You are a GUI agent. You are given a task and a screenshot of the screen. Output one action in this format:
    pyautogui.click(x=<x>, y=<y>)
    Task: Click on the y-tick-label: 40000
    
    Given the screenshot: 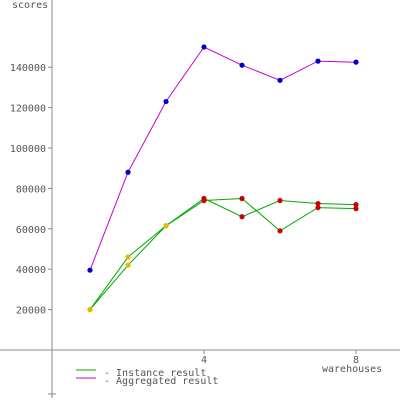 What is the action you would take?
    pyautogui.click(x=31, y=270)
    